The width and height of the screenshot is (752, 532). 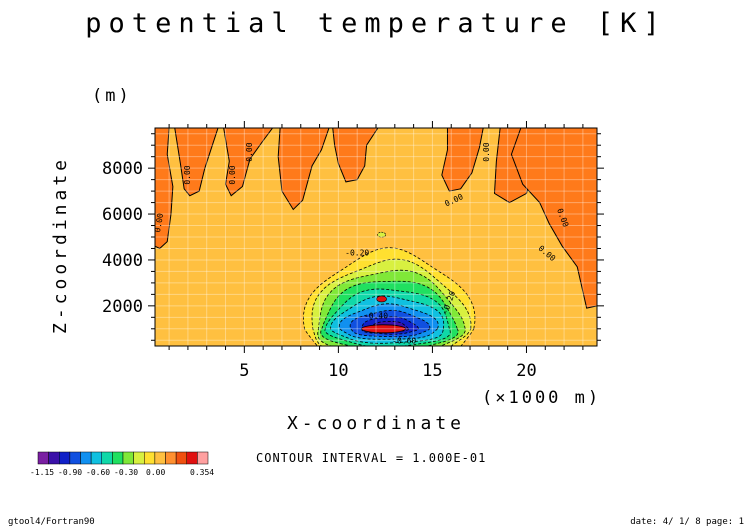 What do you see at coordinates (542, 398) in the screenshot?
I see `x-axis-unit: (×1000 m)` at bounding box center [542, 398].